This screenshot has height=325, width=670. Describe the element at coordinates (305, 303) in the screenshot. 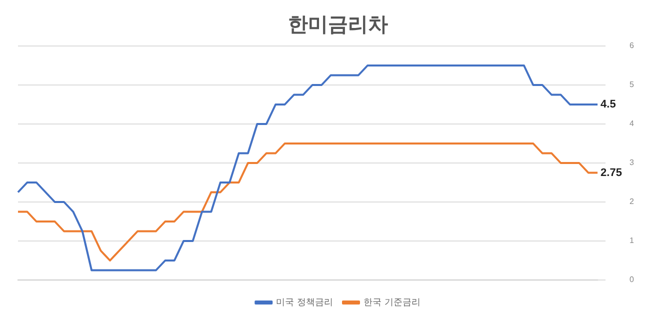

I see `legend-label: 미국 정책금리` at that location.